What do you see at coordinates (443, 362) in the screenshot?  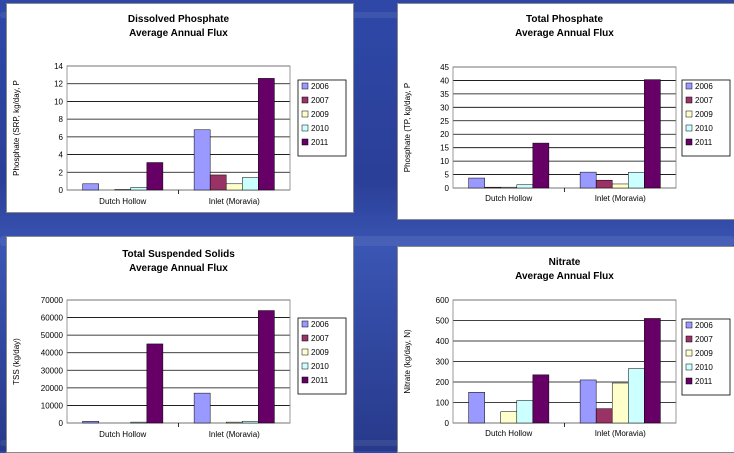 I see `y-tick-label: 300` at bounding box center [443, 362].